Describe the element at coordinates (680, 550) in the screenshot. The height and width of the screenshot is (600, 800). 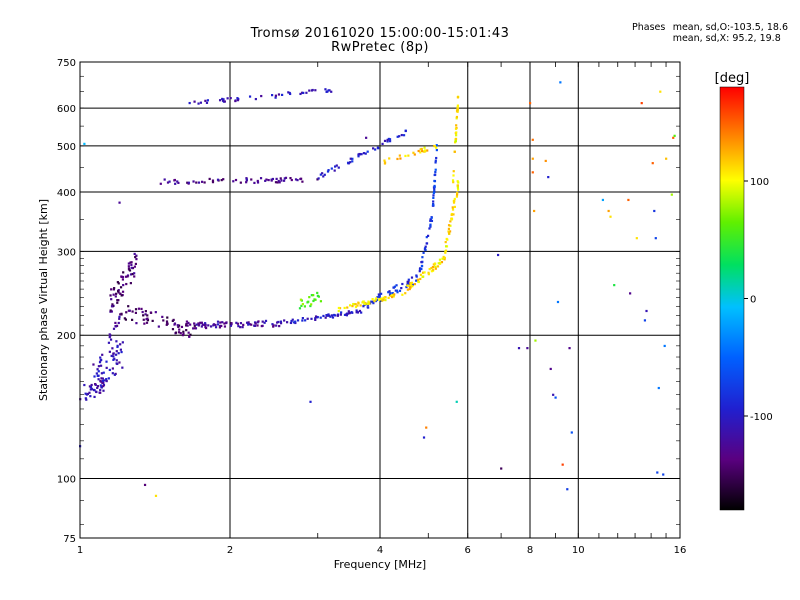
I see `x-tick-label: 16` at that location.